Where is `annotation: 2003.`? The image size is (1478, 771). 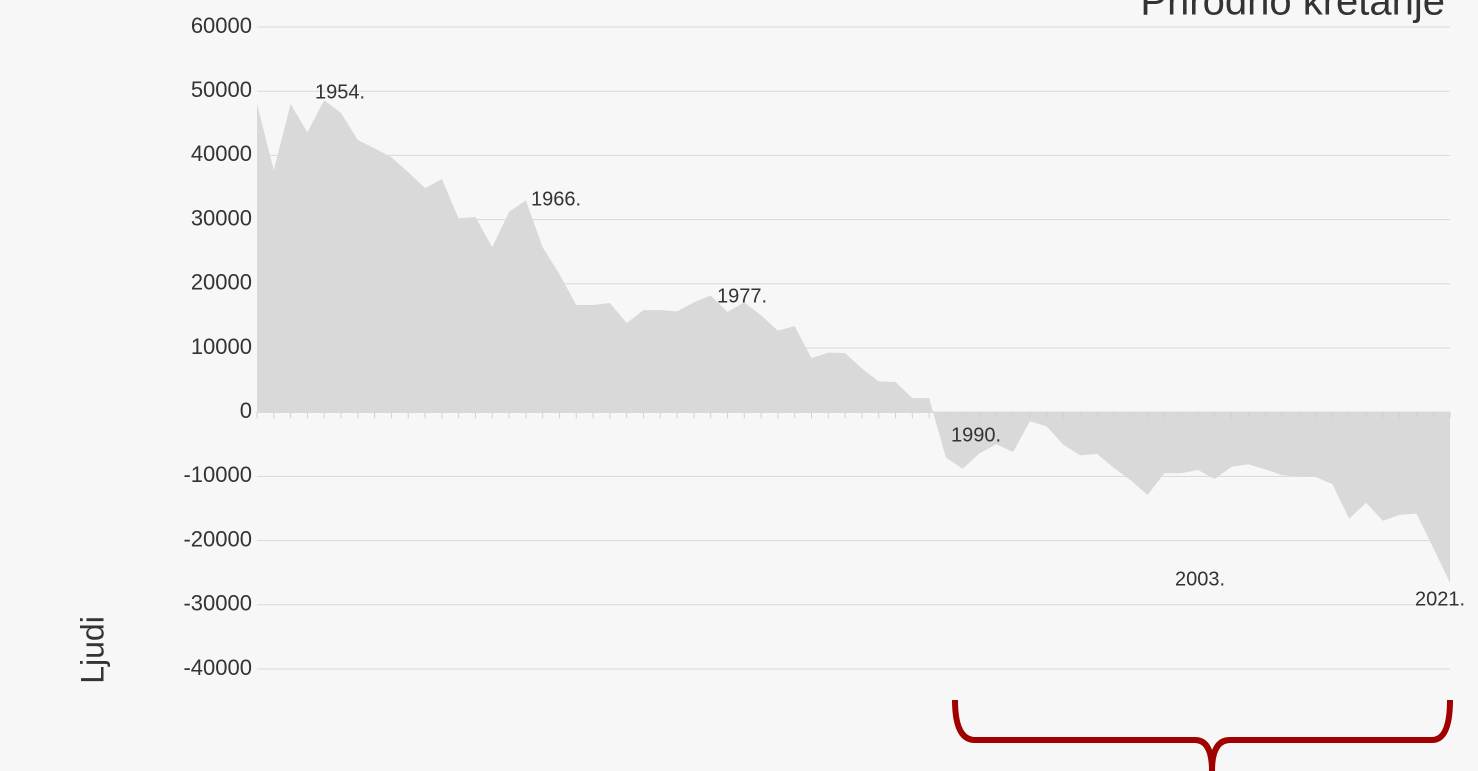 annotation: 2003. is located at coordinates (1200, 579).